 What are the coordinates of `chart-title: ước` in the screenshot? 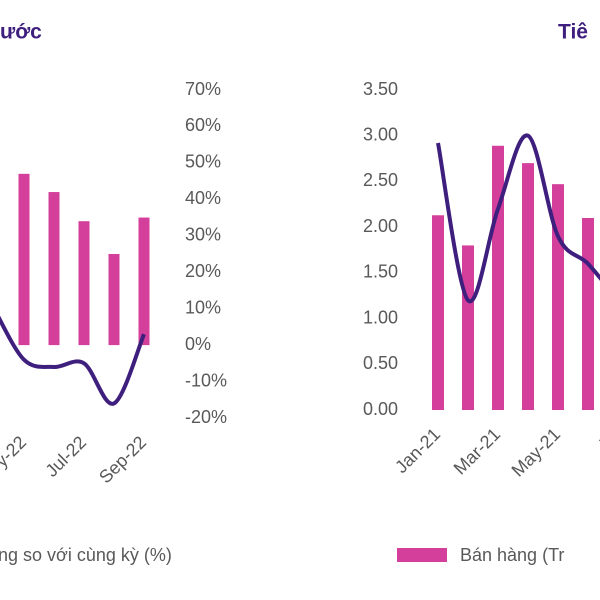 It's located at (21, 32).